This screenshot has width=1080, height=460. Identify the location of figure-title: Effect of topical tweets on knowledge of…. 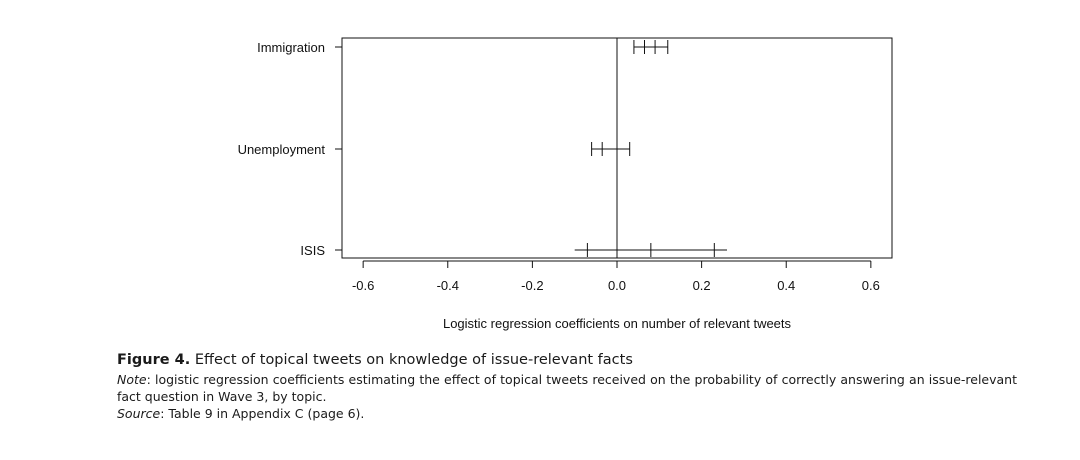
(413, 360).